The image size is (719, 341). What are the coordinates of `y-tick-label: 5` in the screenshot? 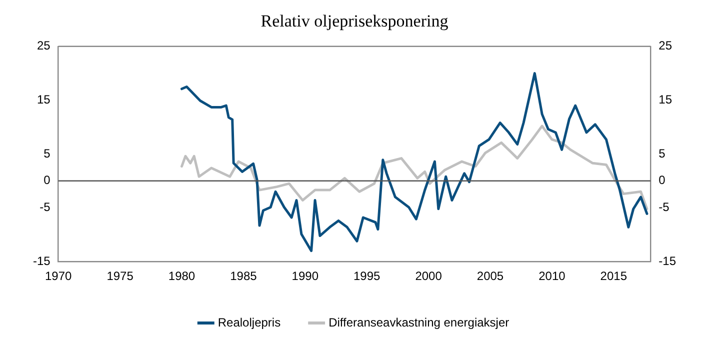 It's located at (47, 153).